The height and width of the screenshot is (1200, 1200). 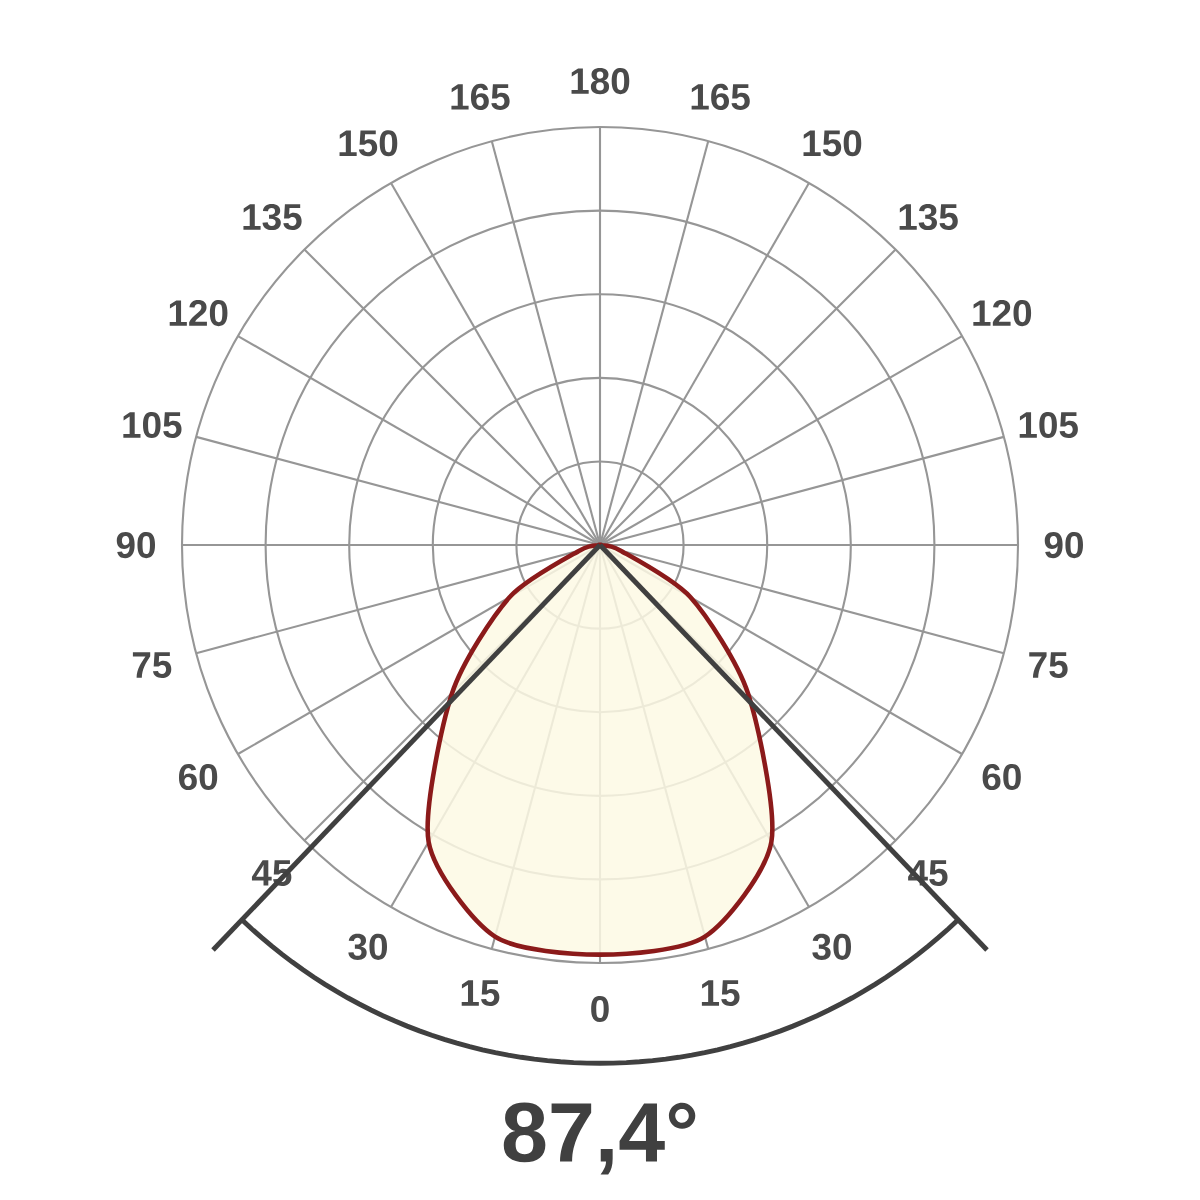 What do you see at coordinates (600, 1009) in the screenshot?
I see `spoke-label: 0` at bounding box center [600, 1009].